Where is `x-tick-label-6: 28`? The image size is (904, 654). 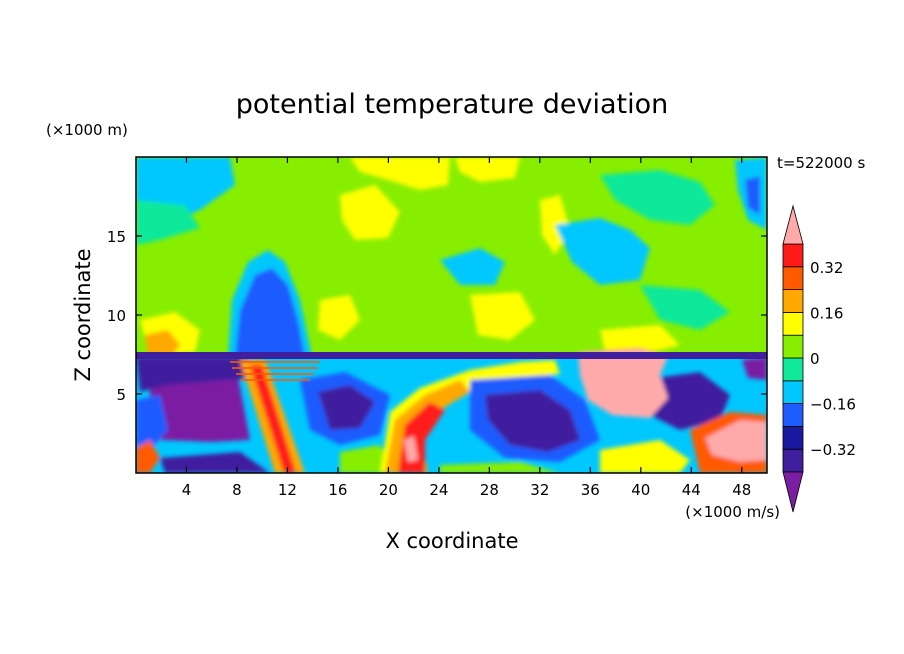 x-tick-label-6: 28 is located at coordinates (489, 490).